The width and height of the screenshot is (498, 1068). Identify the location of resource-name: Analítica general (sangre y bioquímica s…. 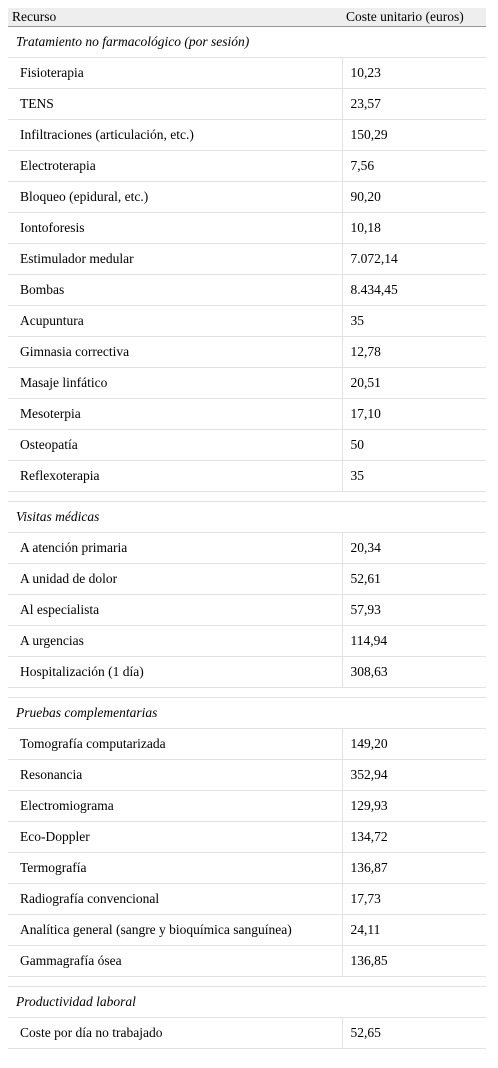
(175, 930).